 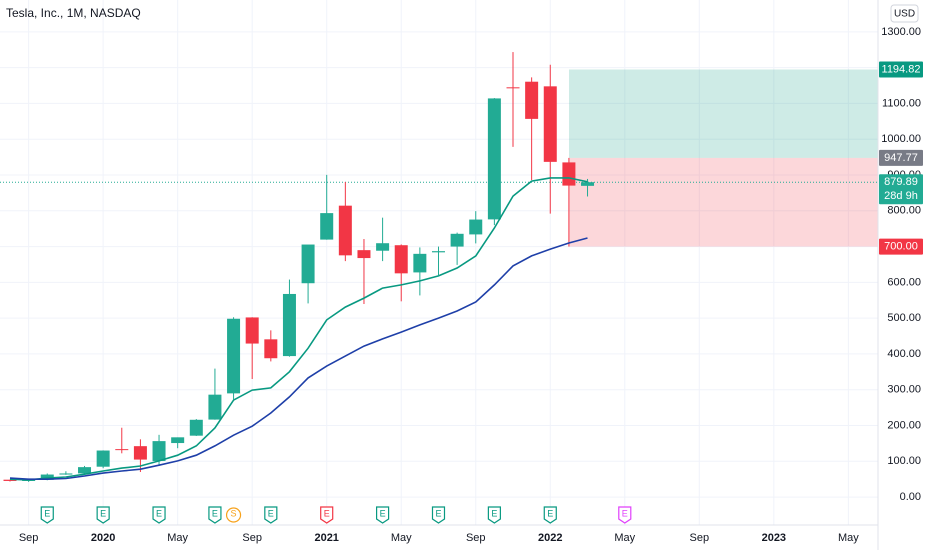 I want to click on x-tick-label: 2021, so click(x=326, y=538).